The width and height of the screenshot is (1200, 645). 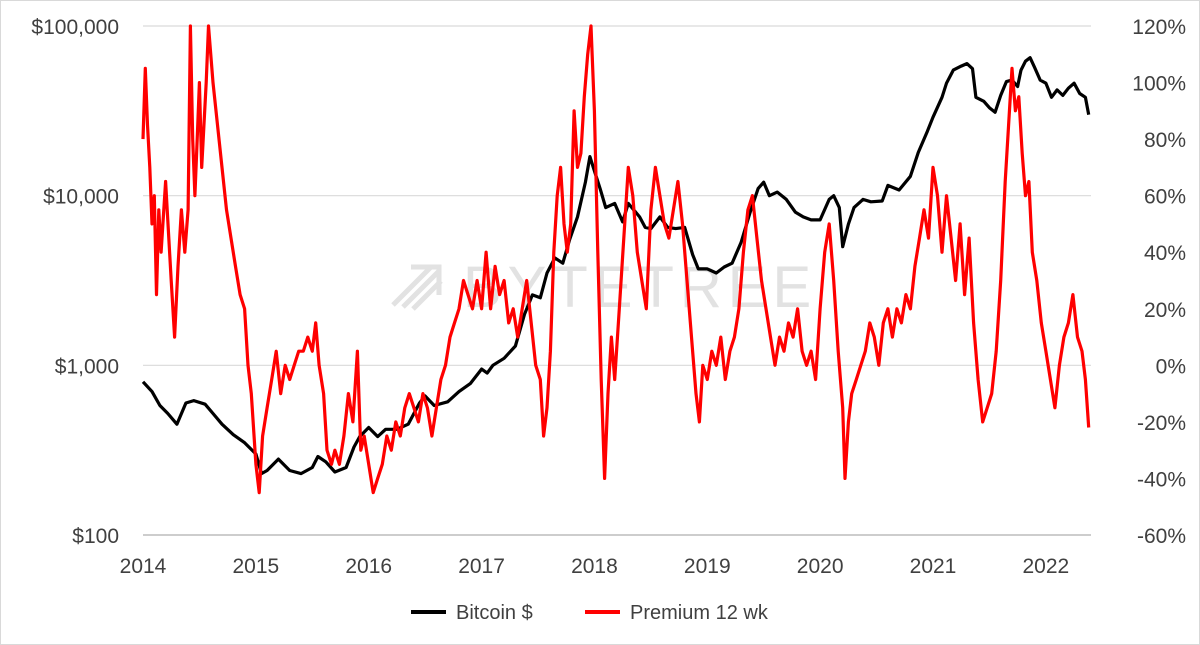 I want to click on y-right-tick-label: -40%, so click(x=1161, y=479).